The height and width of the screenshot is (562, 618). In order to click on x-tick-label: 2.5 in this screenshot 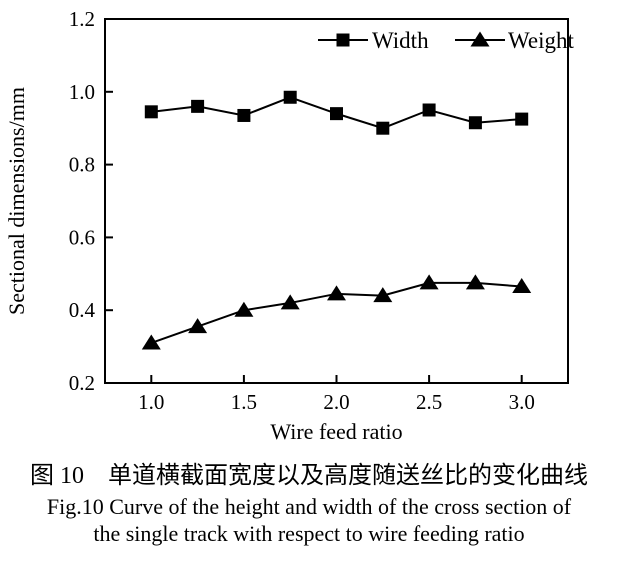, I will do `click(429, 402)`.